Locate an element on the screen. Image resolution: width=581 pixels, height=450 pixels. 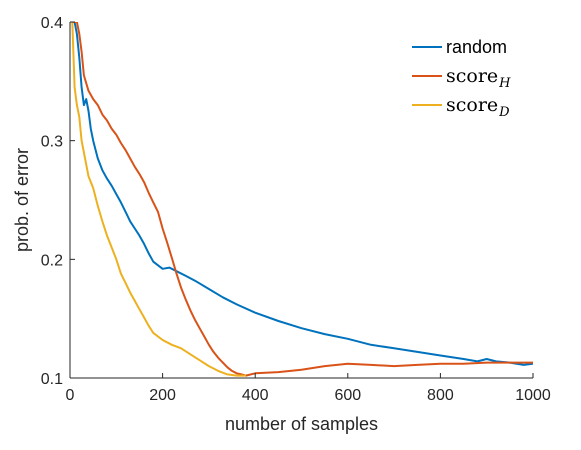
x-tick-label: 200 is located at coordinates (162, 395).